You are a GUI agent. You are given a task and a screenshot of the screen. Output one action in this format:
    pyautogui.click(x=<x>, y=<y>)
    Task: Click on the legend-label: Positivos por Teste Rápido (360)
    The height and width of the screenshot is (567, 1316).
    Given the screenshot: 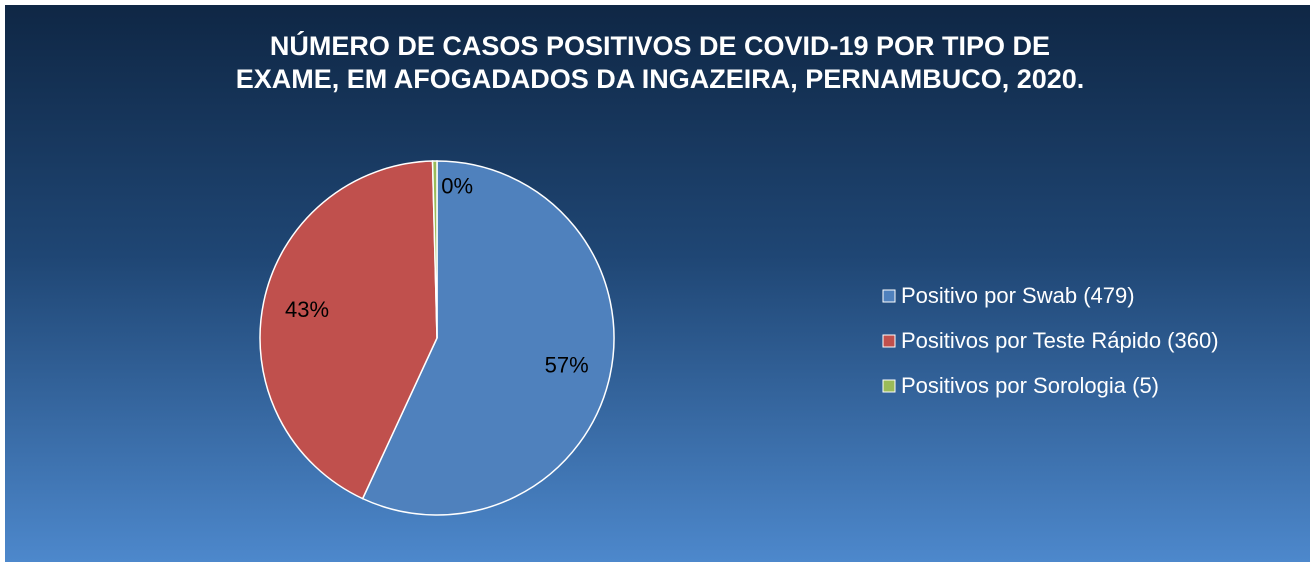 What is the action you would take?
    pyautogui.click(x=1060, y=340)
    